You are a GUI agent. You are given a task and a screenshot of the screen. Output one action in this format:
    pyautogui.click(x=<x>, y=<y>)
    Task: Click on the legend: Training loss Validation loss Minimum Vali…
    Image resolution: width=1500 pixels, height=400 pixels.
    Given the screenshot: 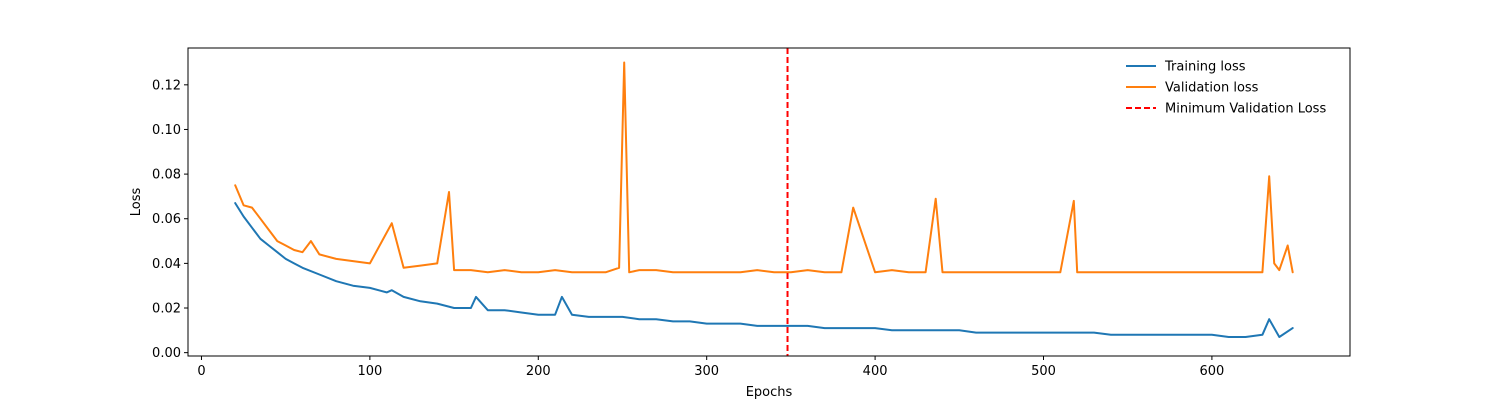 What is the action you would take?
    pyautogui.click(x=1226, y=88)
    